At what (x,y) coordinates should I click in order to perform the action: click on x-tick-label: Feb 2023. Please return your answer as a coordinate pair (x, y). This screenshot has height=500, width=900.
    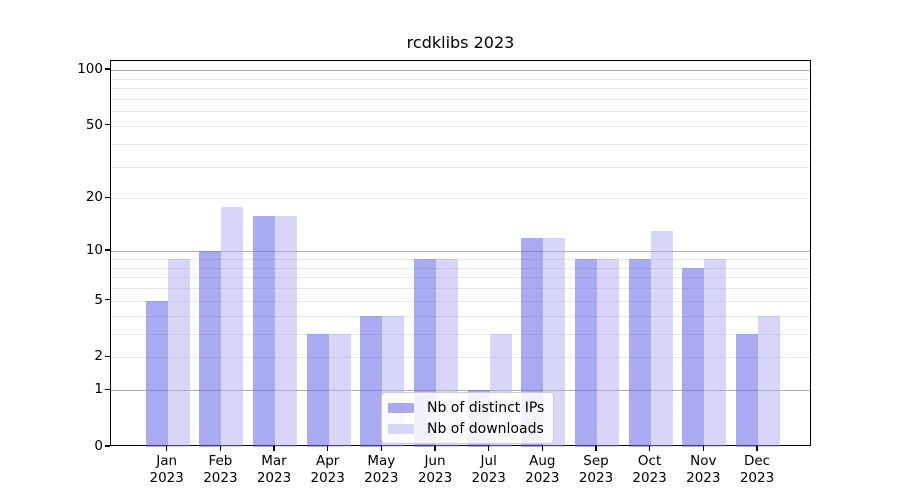
    Looking at the image, I should click on (220, 470).